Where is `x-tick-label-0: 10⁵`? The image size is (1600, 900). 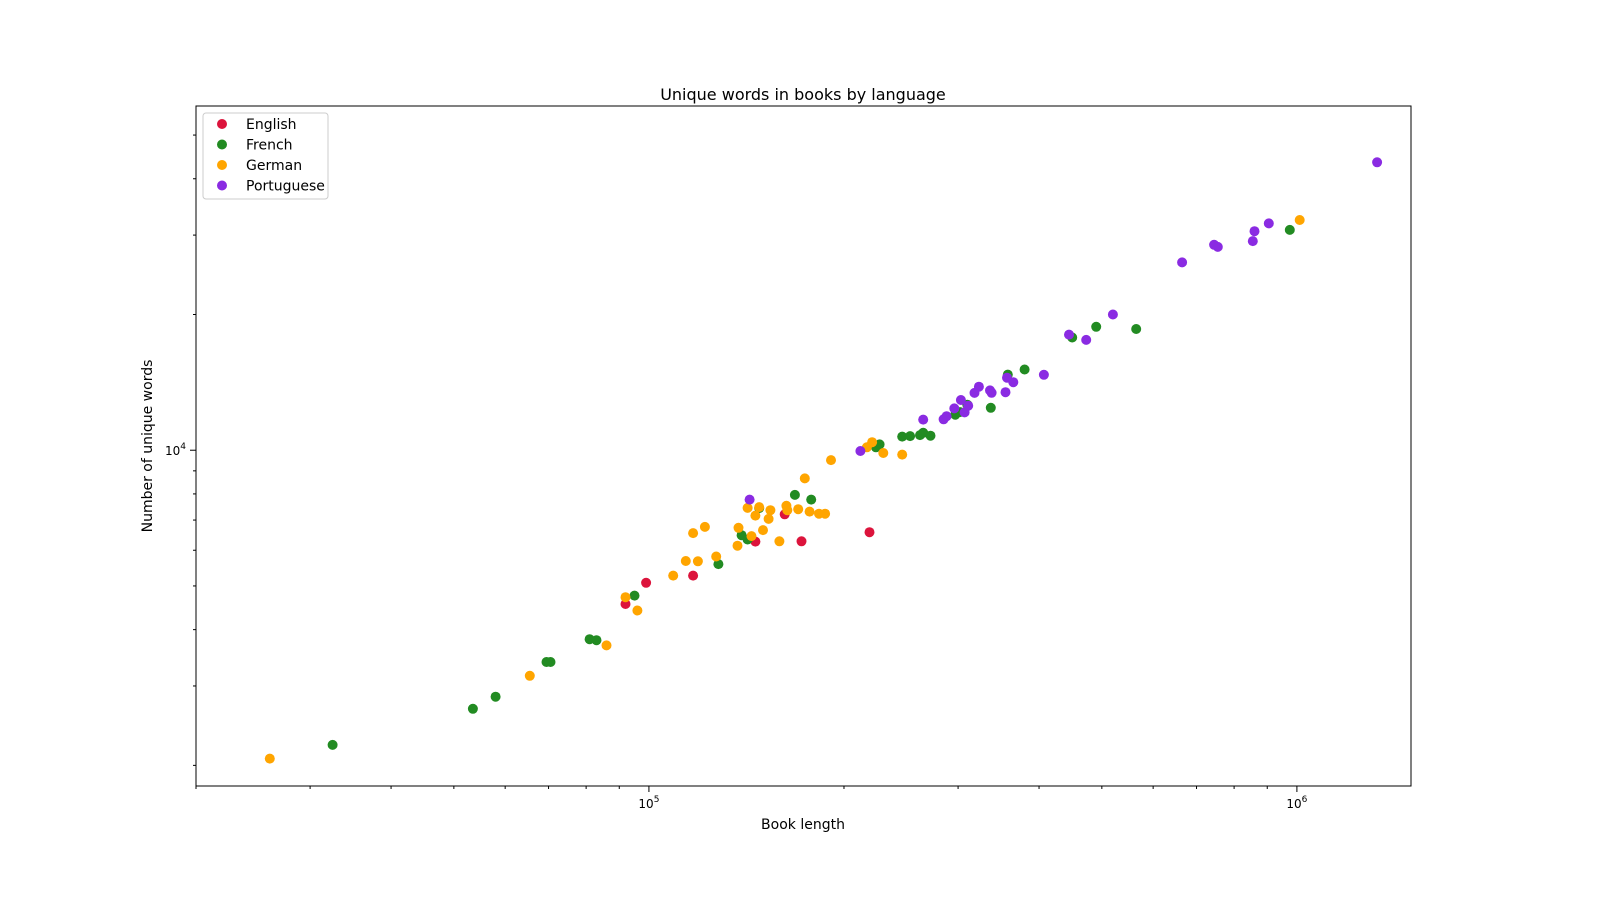 x-tick-label-0: 10⁵ is located at coordinates (648, 803).